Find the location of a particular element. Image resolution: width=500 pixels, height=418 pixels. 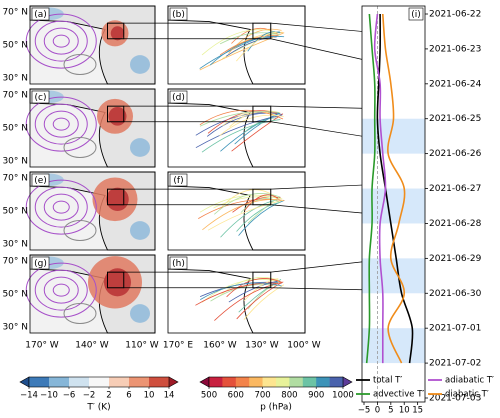

lon-label: 140° W is located at coordinates (92, 346).